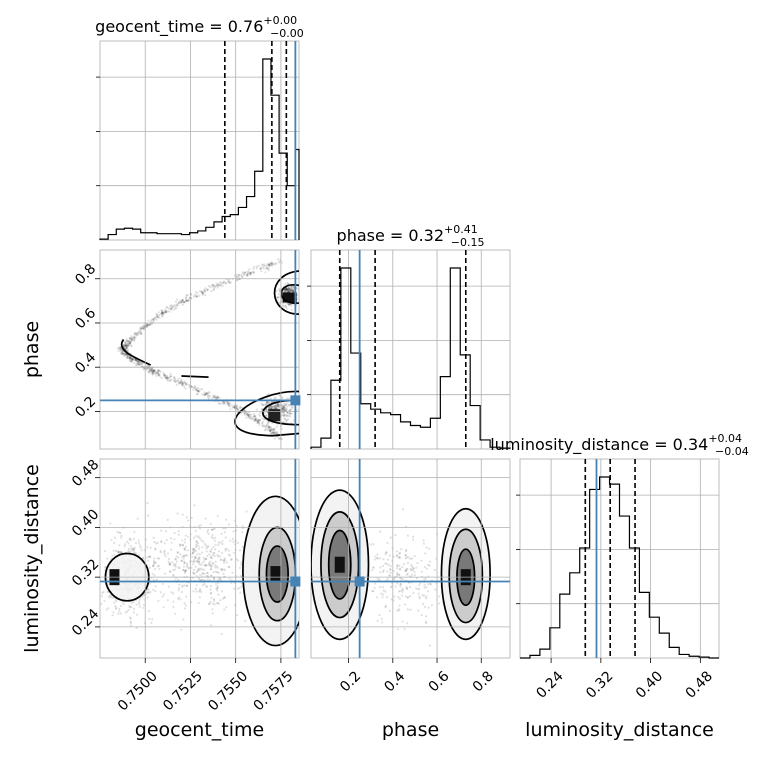 The width and height of the screenshot is (760, 760). What do you see at coordinates (274, 691) in the screenshot?
I see `xtick-label-geocent_time-3: 0.7575` at bounding box center [274, 691].